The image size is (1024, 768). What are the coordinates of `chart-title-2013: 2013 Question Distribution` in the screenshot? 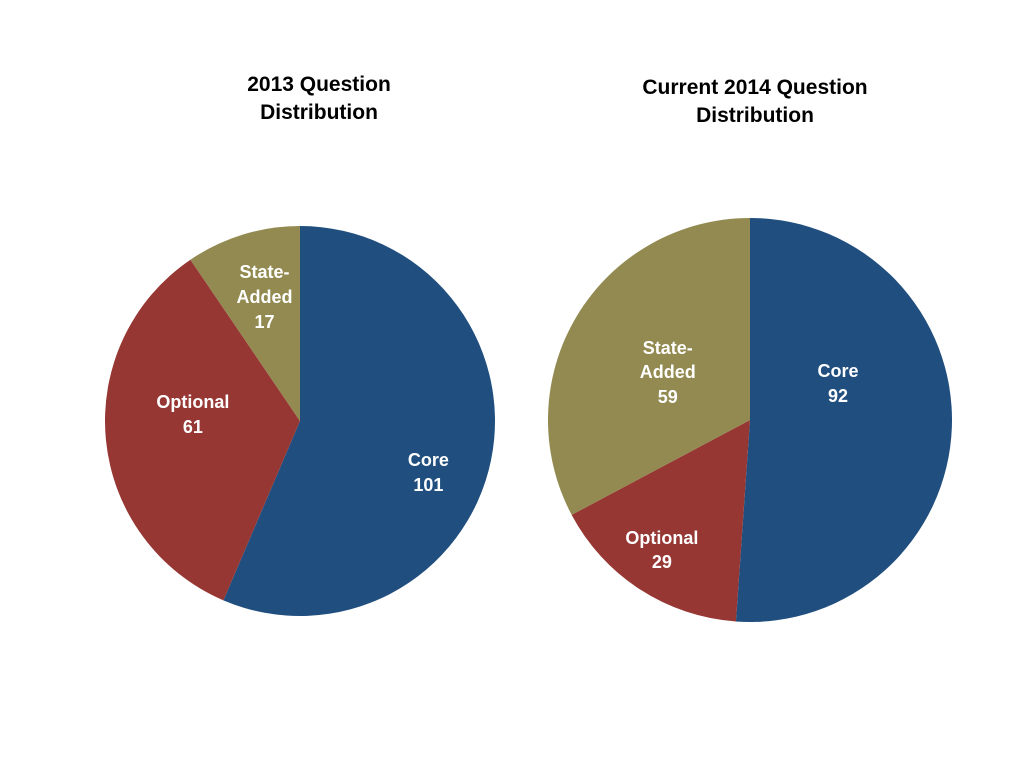 It's located at (319, 99).